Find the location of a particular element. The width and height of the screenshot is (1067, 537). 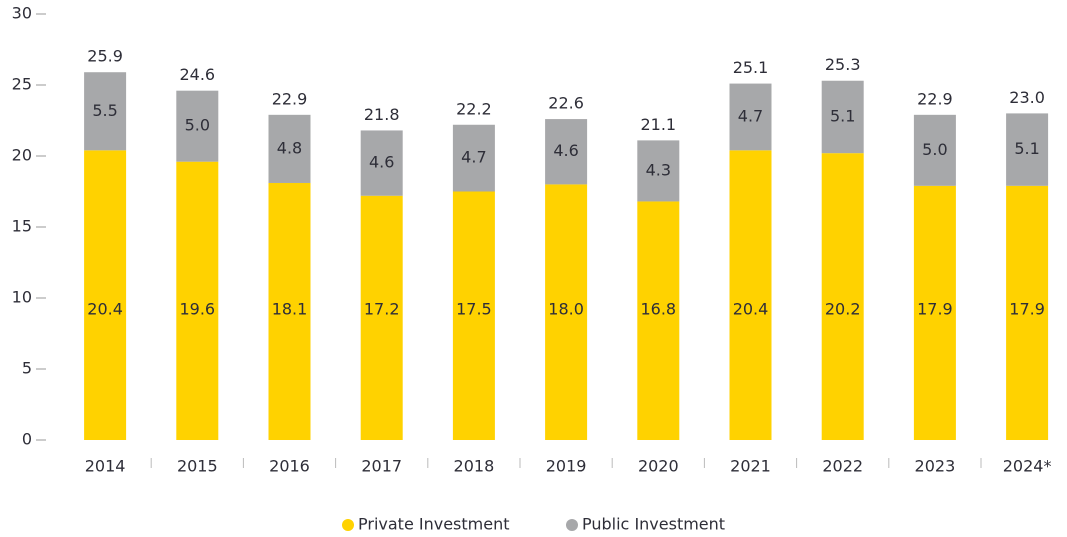

y-tick-label: 20 is located at coordinates (22, 155).